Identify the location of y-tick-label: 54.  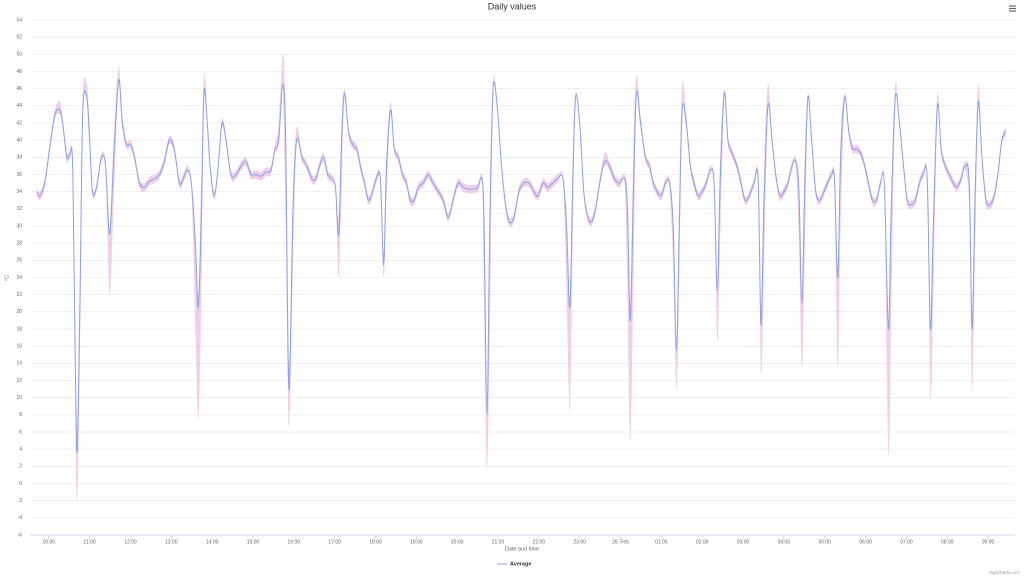
(19, 20).